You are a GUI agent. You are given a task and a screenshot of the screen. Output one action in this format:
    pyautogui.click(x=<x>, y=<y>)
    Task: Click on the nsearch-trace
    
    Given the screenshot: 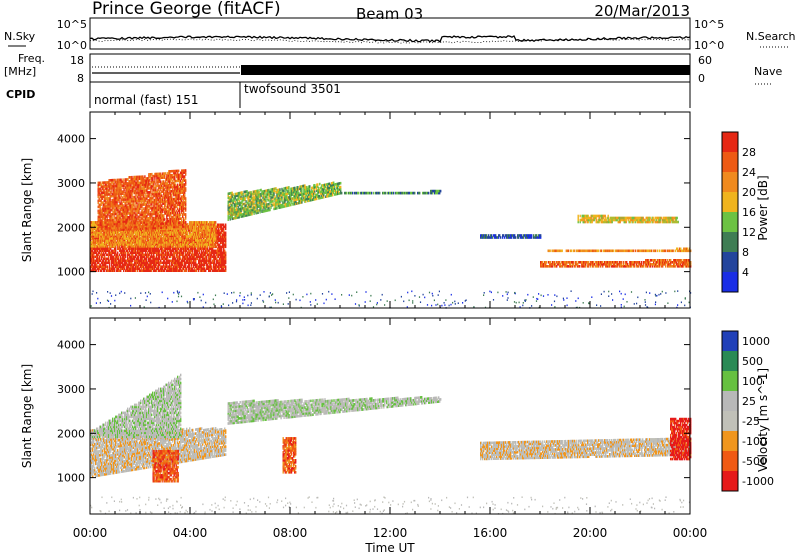 What is the action you would take?
    pyautogui.click(x=390, y=41)
    